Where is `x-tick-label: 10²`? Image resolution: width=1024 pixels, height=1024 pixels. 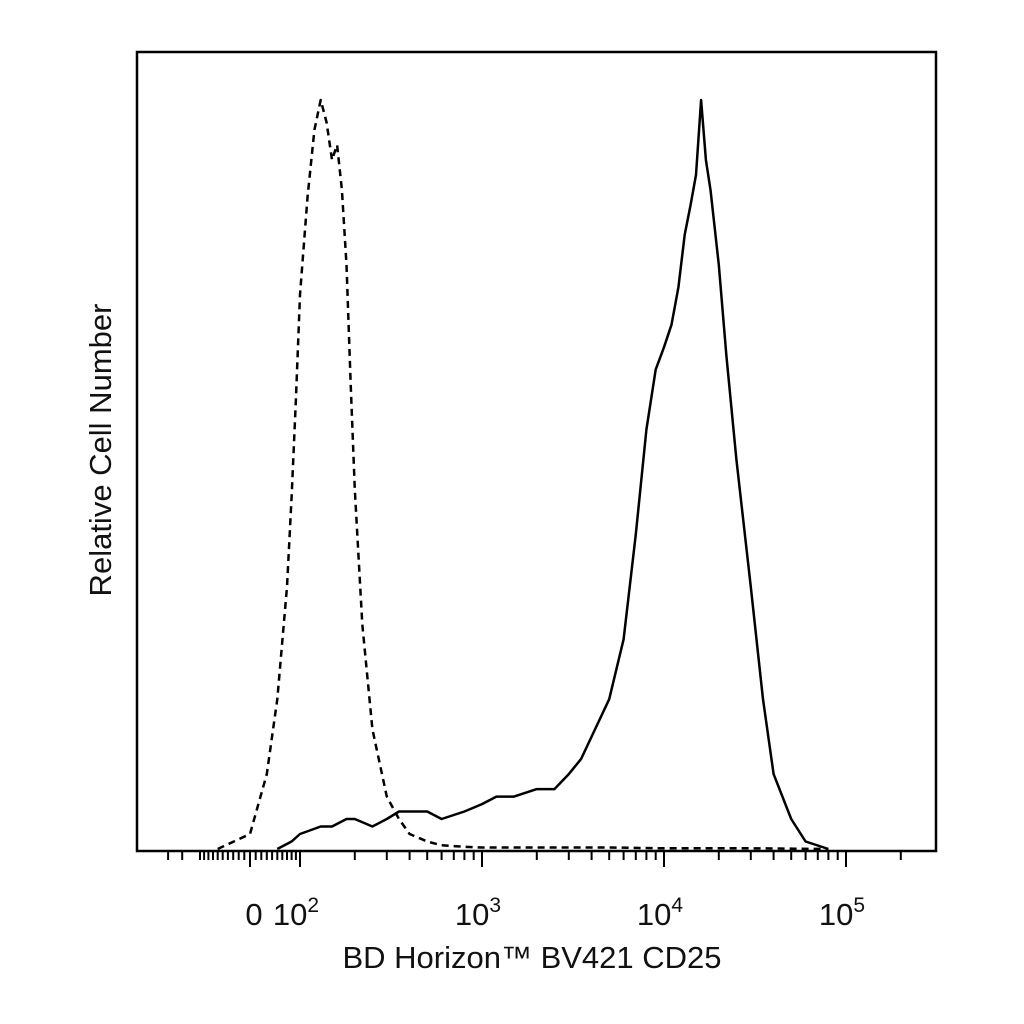
x-tick-label: 10² is located at coordinates (296, 913).